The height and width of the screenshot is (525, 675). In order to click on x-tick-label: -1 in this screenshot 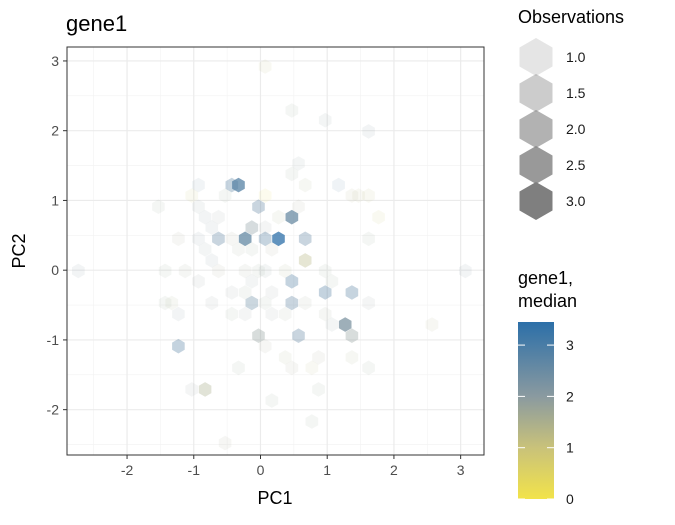, I will do `click(194, 470)`.